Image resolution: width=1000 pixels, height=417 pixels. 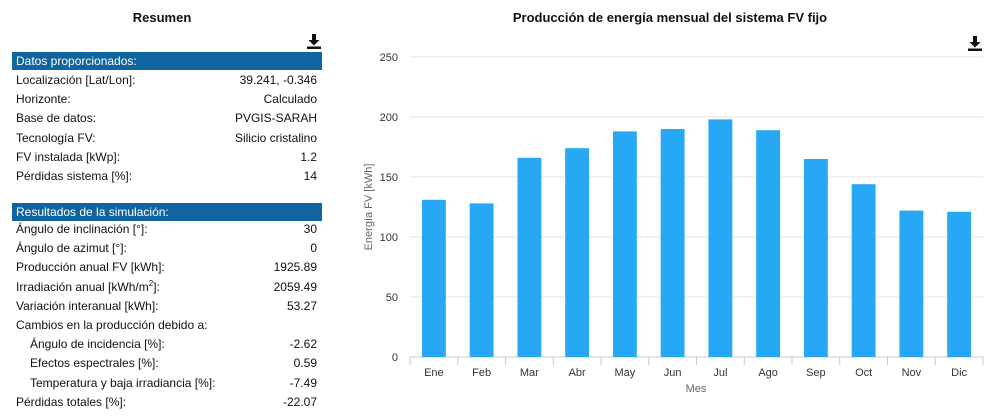 What do you see at coordinates (167, 344) in the screenshot?
I see `summary-row: Ángulo de incidencia [%]: -2.62` at bounding box center [167, 344].